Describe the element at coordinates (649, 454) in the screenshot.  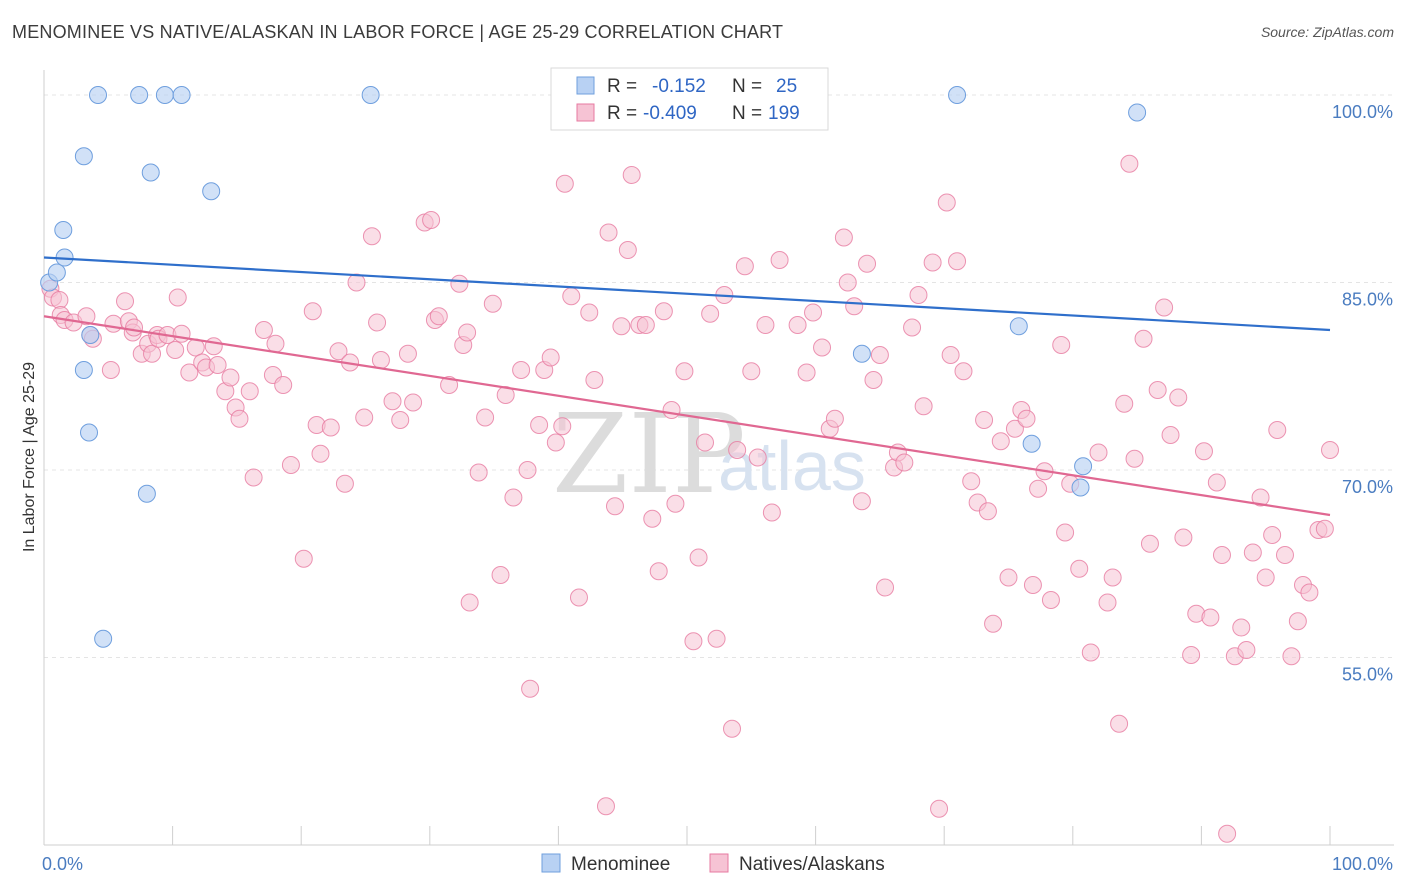
I see `watermark-zip: ZIP` at that location.